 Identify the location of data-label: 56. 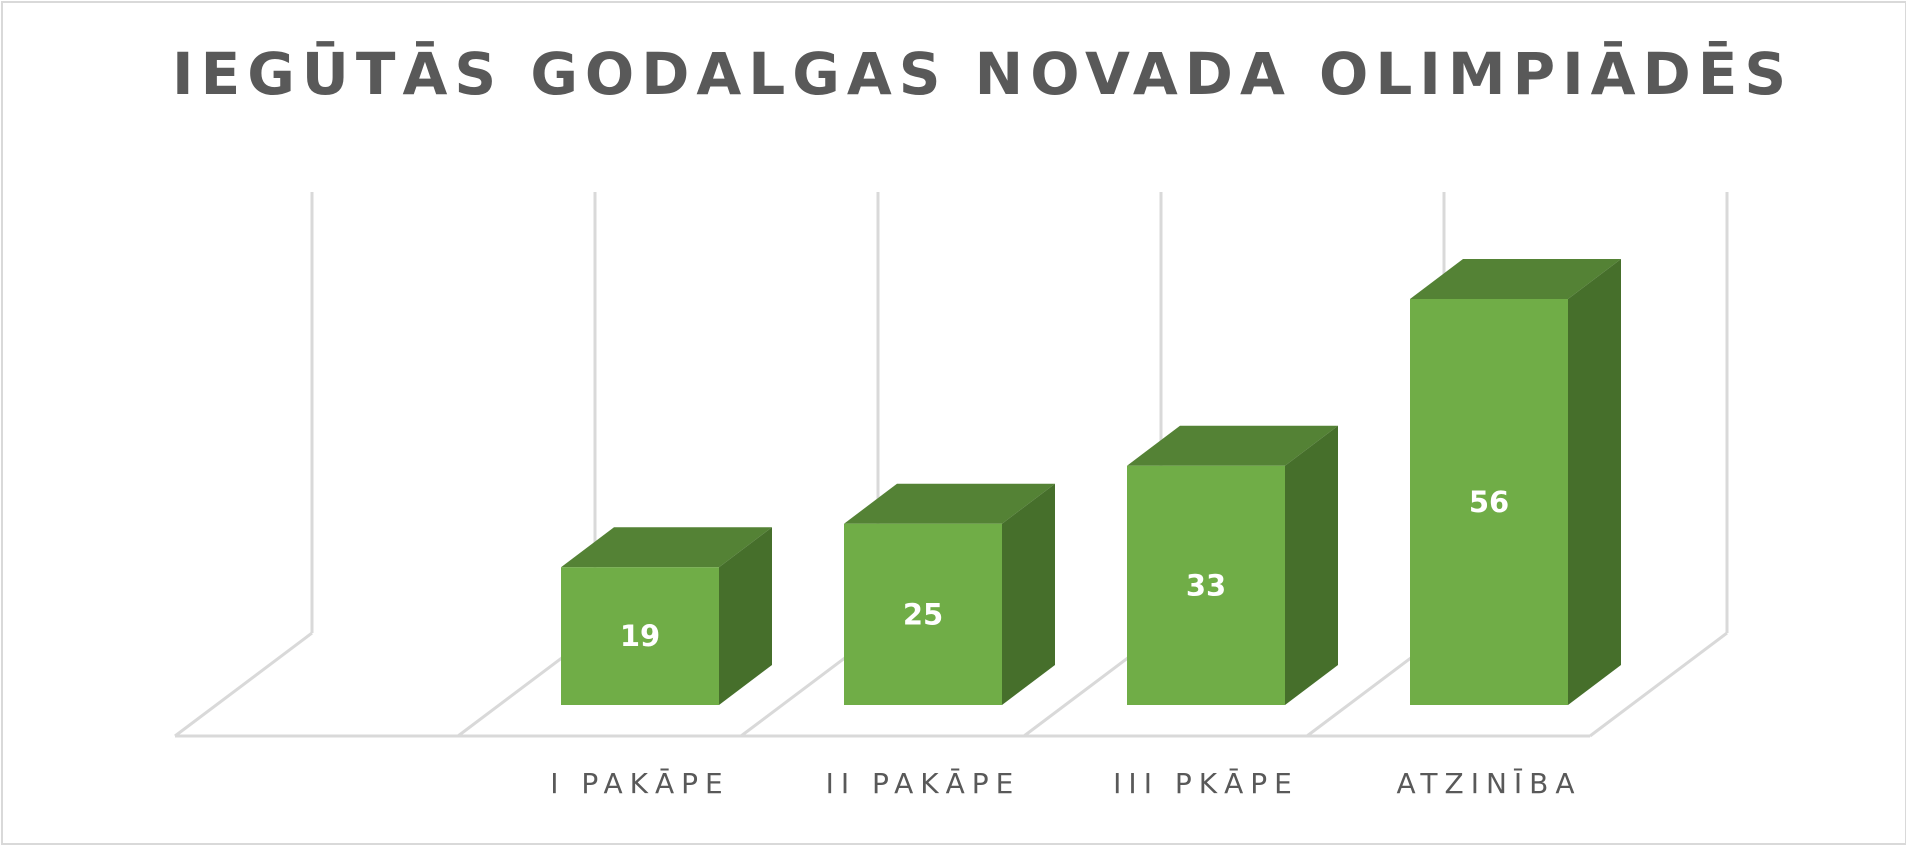
(1489, 502).